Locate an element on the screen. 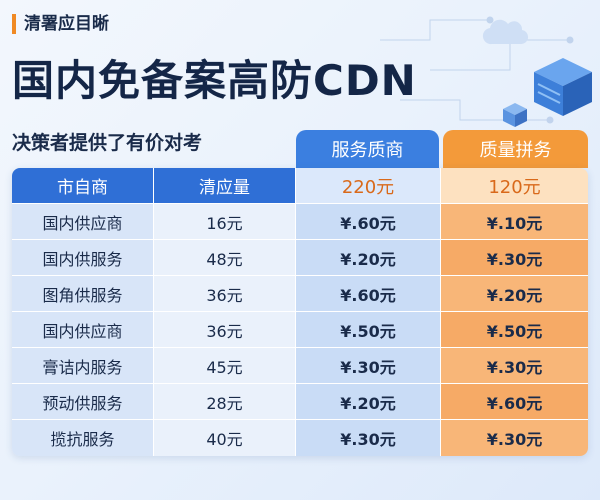 The width and height of the screenshot is (600, 500). category-tag: 清署应目晰 is located at coordinates (60, 24).